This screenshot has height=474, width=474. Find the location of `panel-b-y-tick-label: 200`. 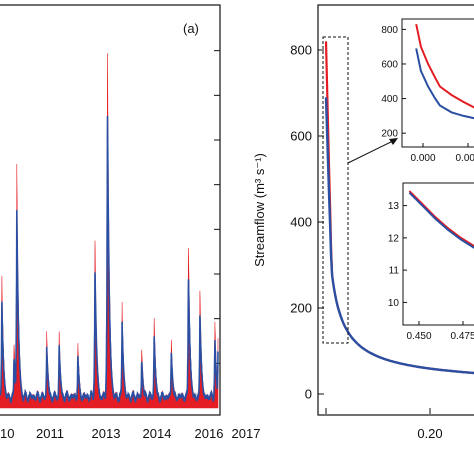

panel-b-y-tick-label: 200 is located at coordinates (301, 308).